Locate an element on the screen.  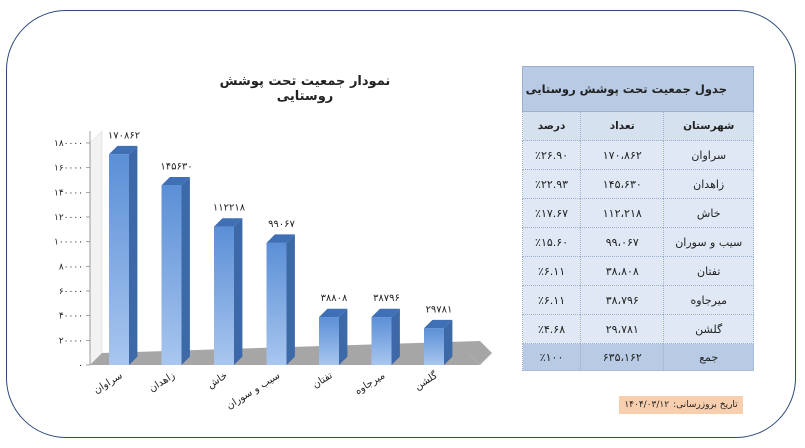
table-row: میرجاوه ۳۸،۷۹۶ ٪۶.۱۱ is located at coordinates (637, 300).